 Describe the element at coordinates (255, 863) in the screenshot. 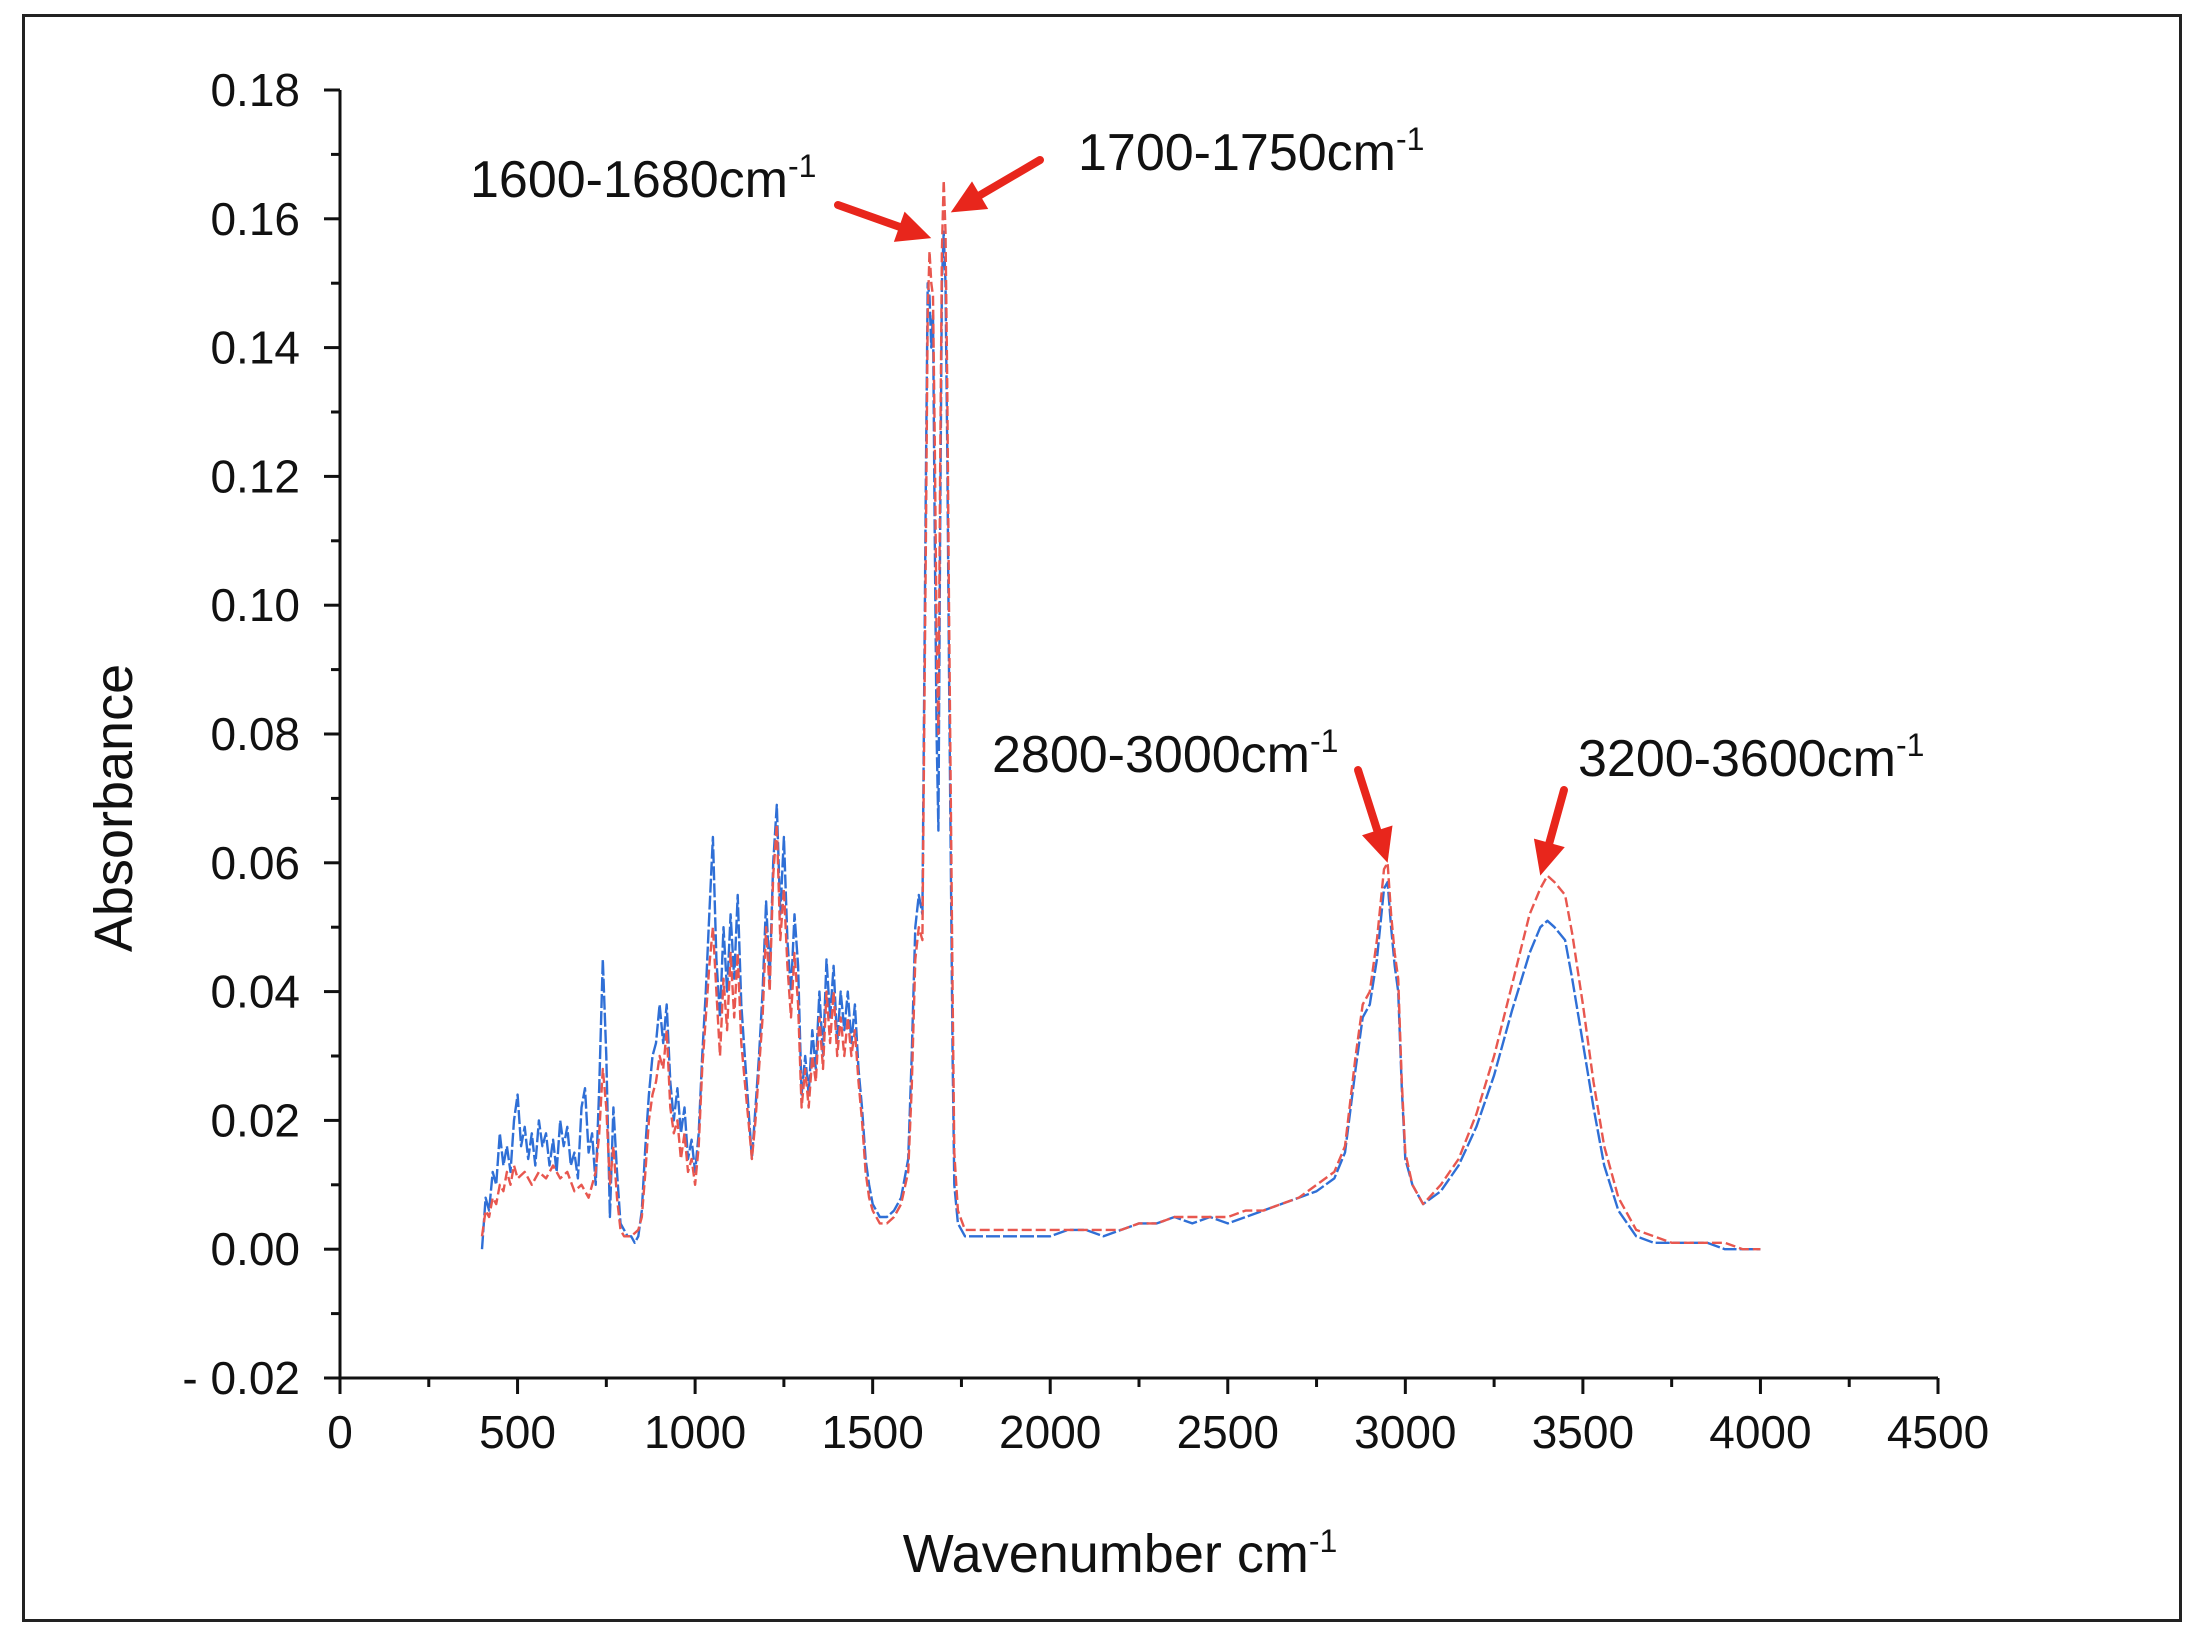

I see `y-tick-label: 0.06` at that location.